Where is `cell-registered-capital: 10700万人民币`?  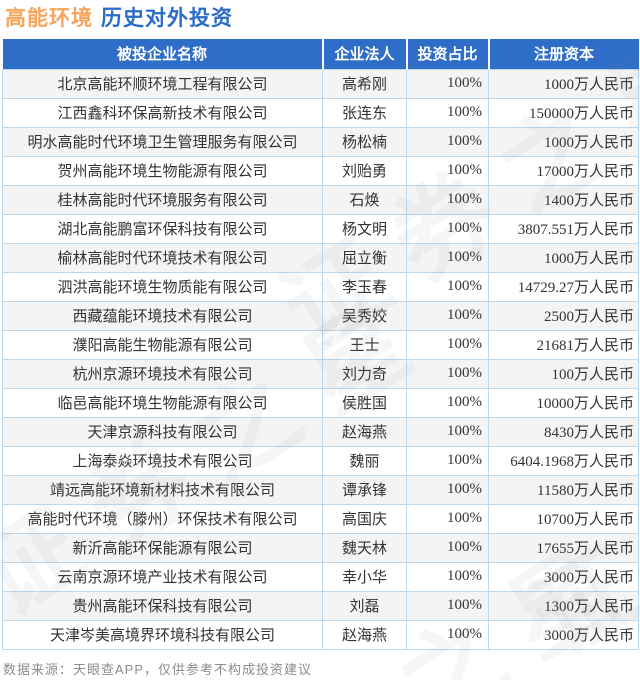 cell-registered-capital: 10700万人民币 is located at coordinates (563, 518).